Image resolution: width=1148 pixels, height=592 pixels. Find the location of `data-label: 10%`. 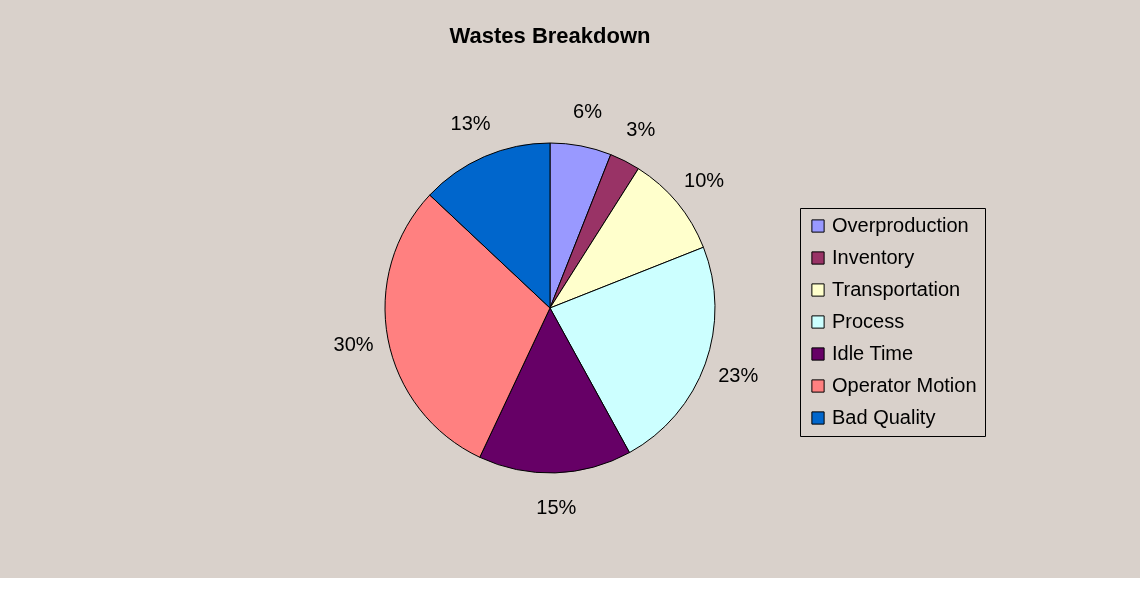

data-label: 10% is located at coordinates (704, 179).